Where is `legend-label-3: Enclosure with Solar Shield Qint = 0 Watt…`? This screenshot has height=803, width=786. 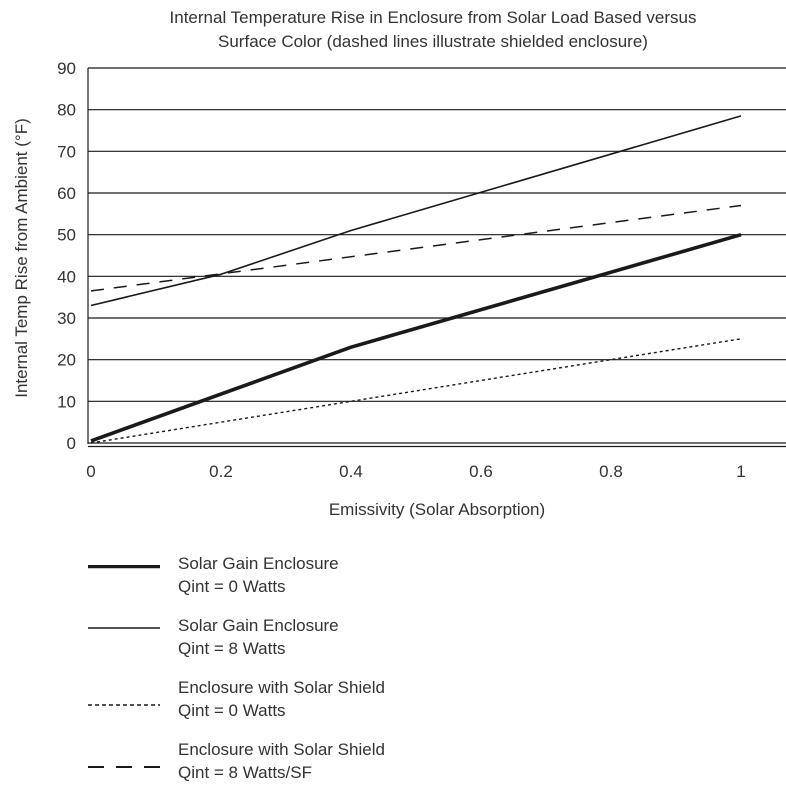 legend-label-3: Enclosure with Solar Shield Qint = 0 Watt… is located at coordinates (281, 699).